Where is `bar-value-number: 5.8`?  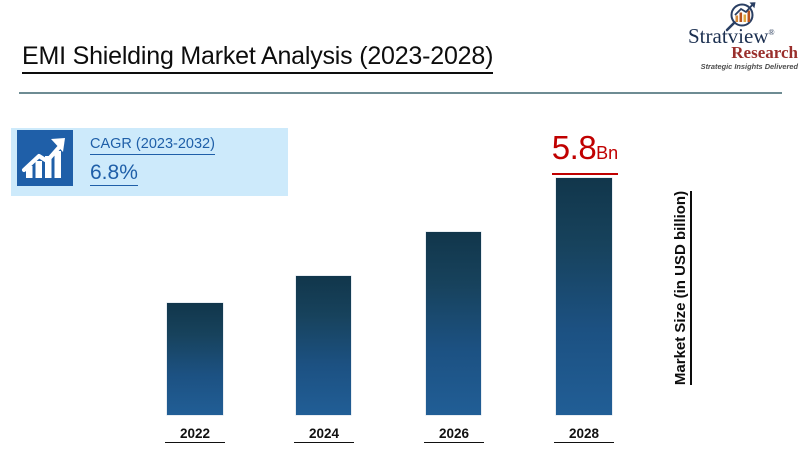
bar-value-number: 5.8 is located at coordinates (574, 147).